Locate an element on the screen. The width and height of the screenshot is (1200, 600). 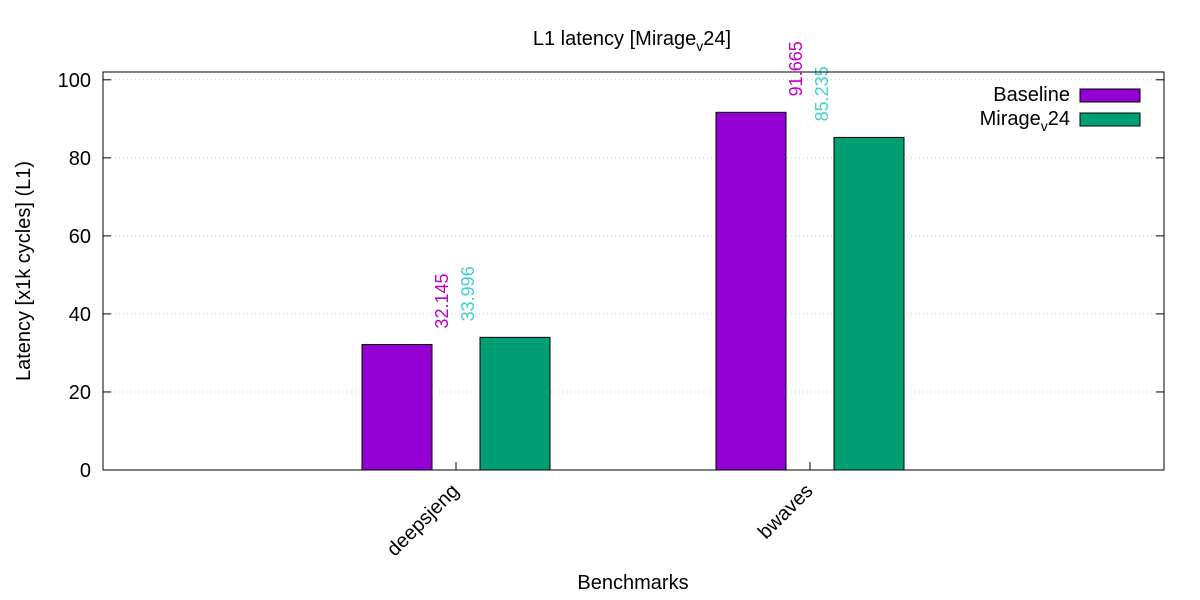
y-tick-label: 20 is located at coordinates (80, 393).